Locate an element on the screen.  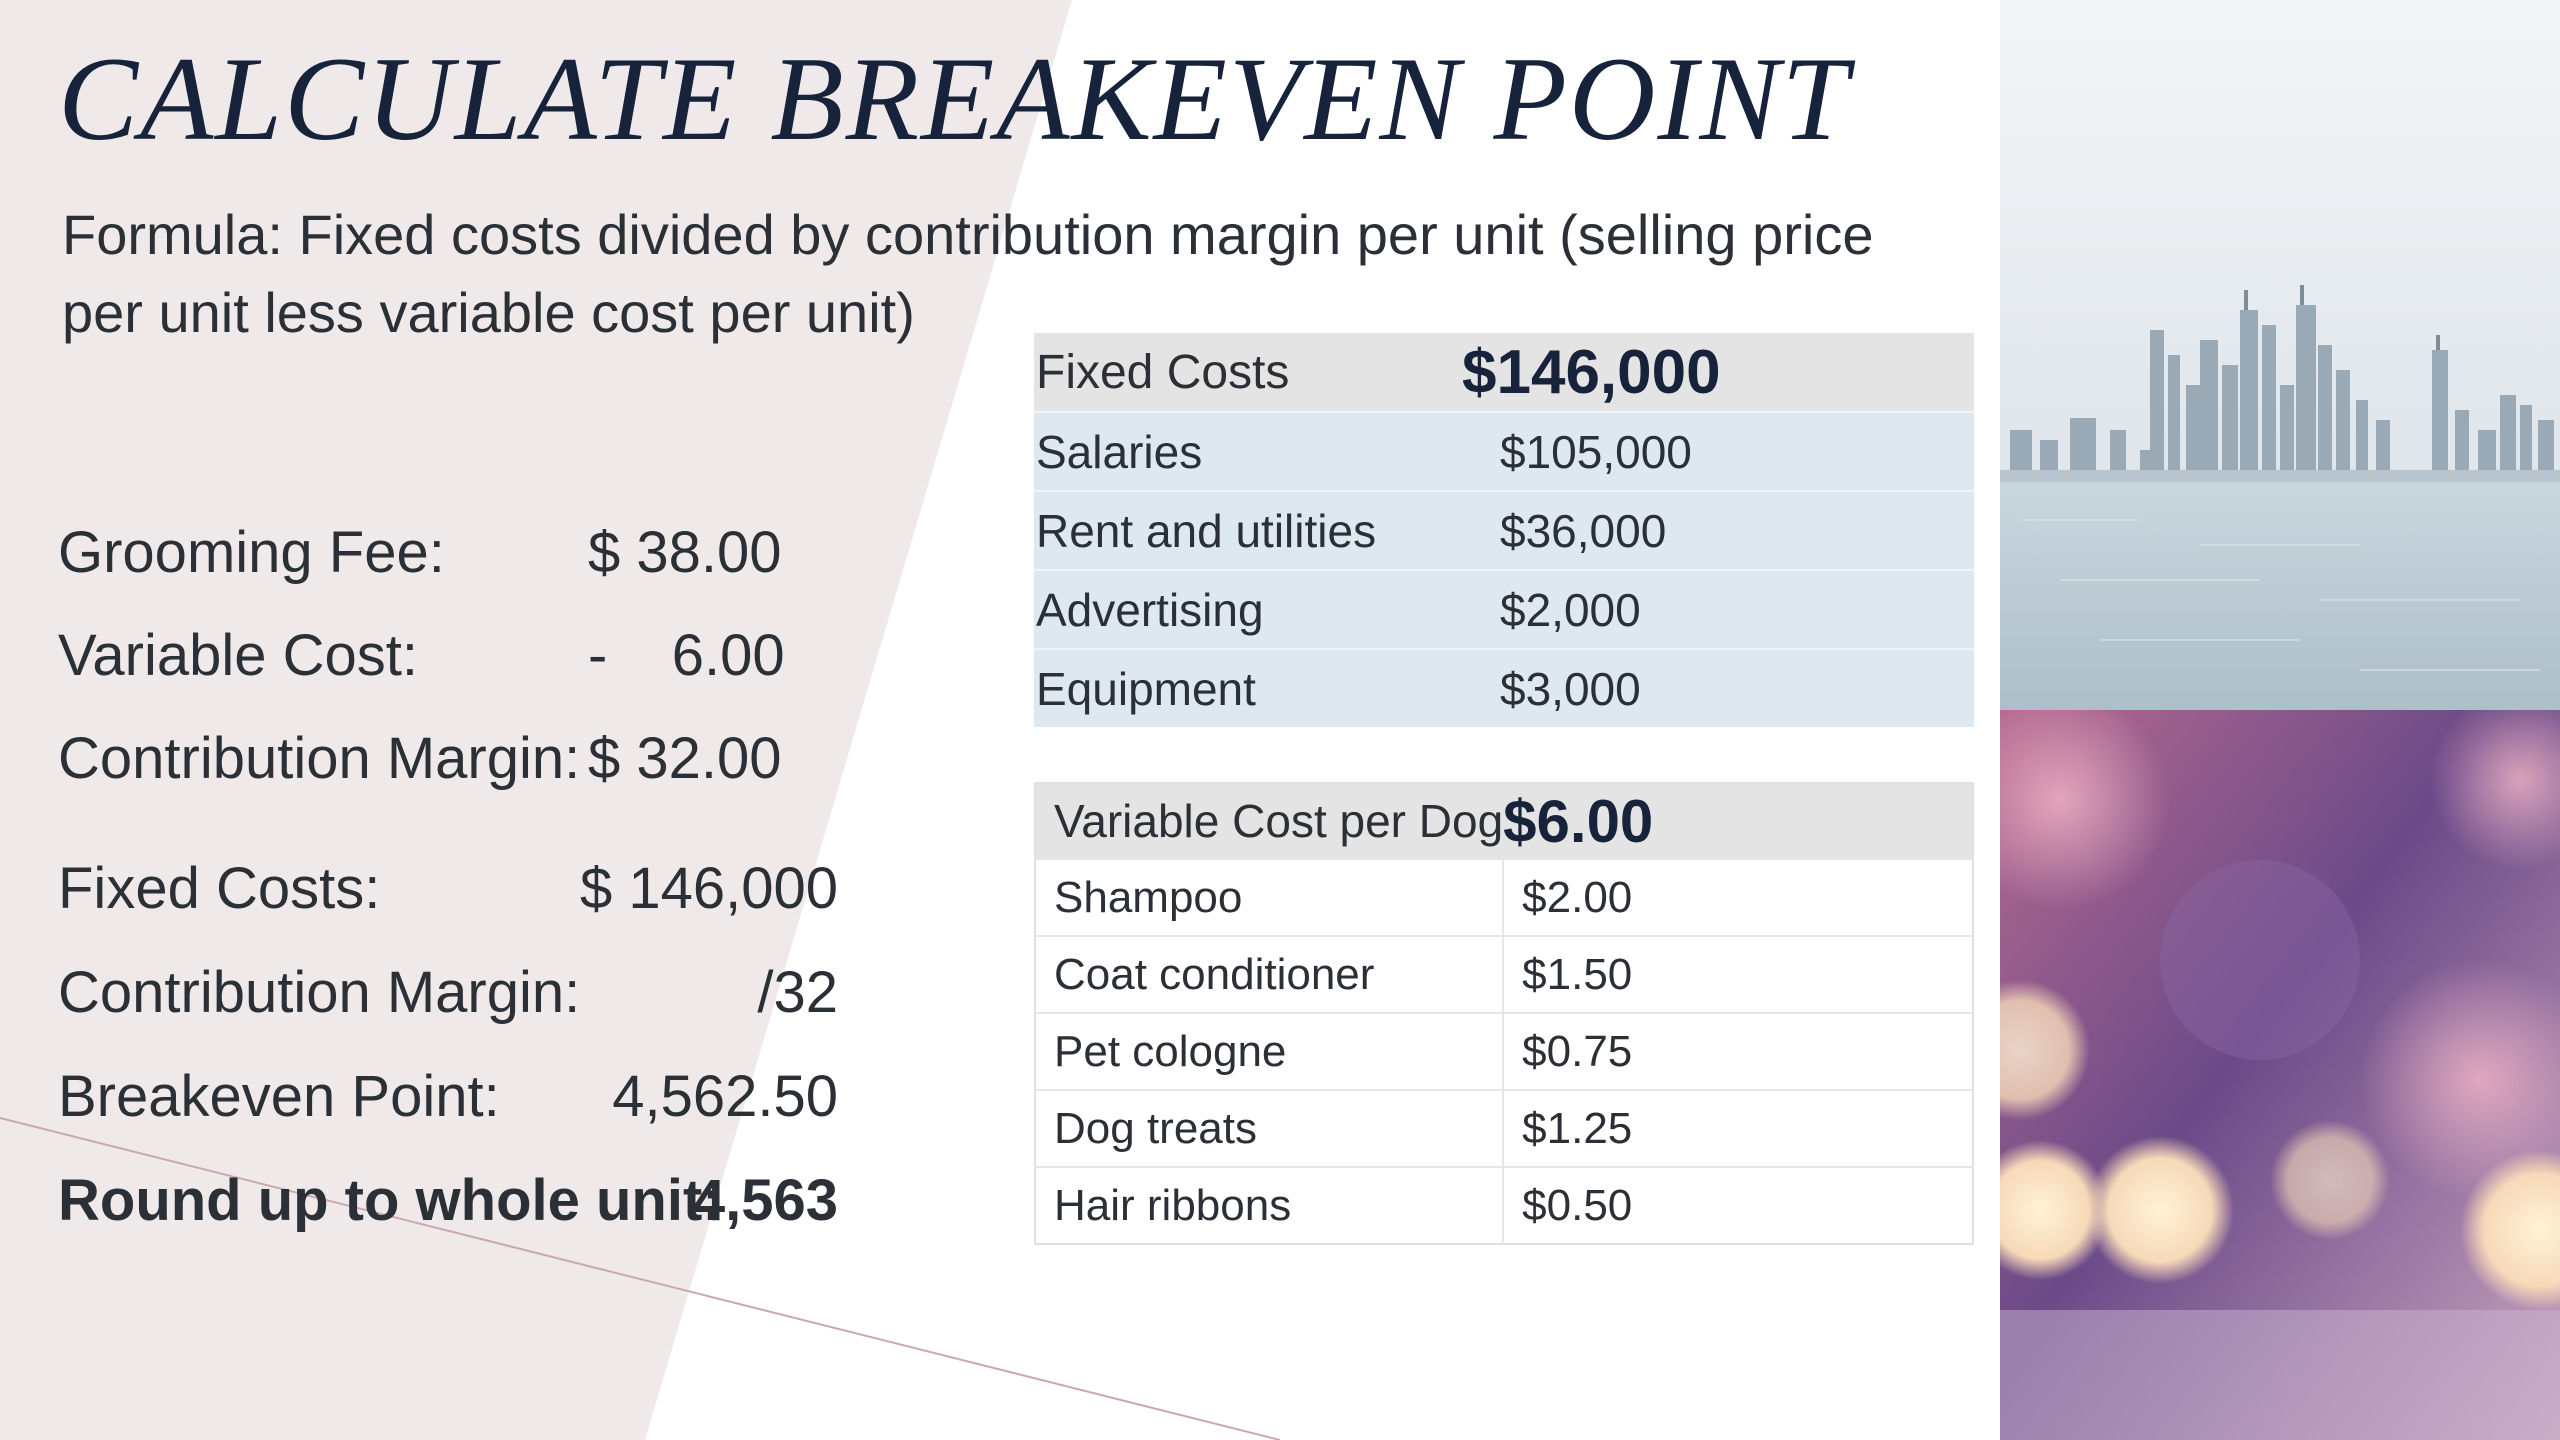
fixed-cost-name: Rent and utilities is located at coordinates (1248, 530).